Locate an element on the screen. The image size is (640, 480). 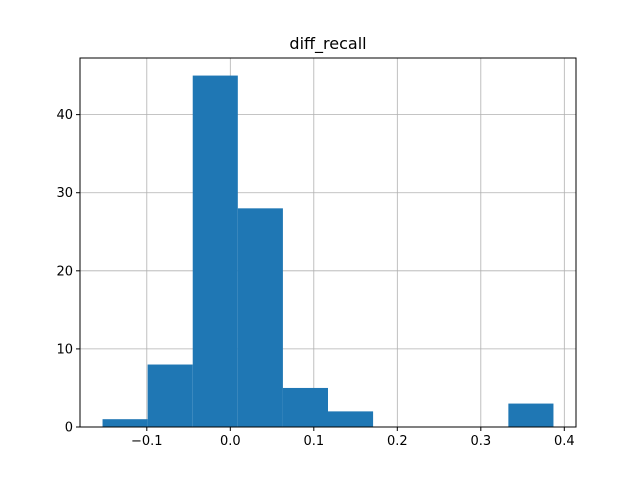
y-tick-label: 30 is located at coordinates (64, 193).